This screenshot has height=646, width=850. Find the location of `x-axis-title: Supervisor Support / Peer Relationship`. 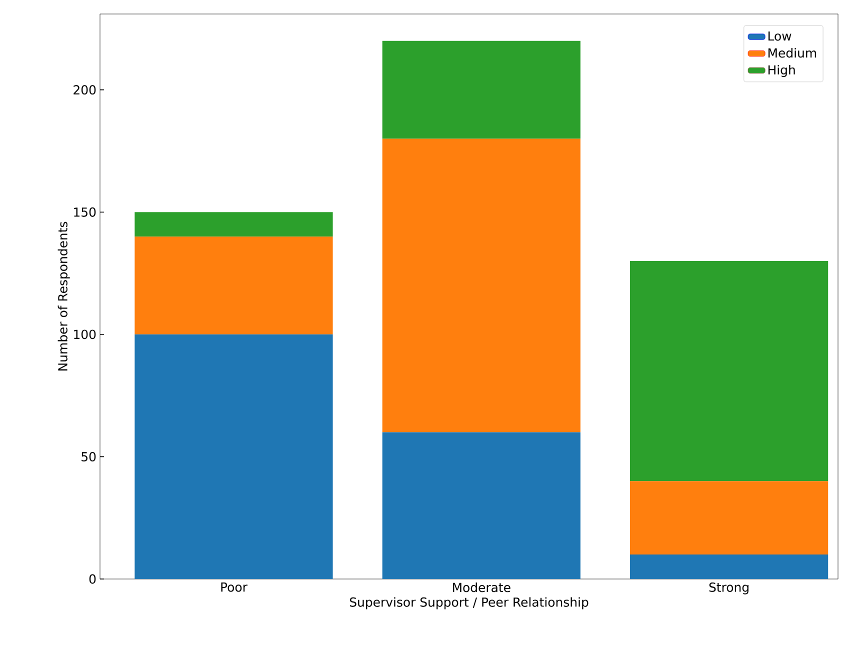

x-axis-title: Supervisor Support / Peer Relationship is located at coordinates (469, 603).